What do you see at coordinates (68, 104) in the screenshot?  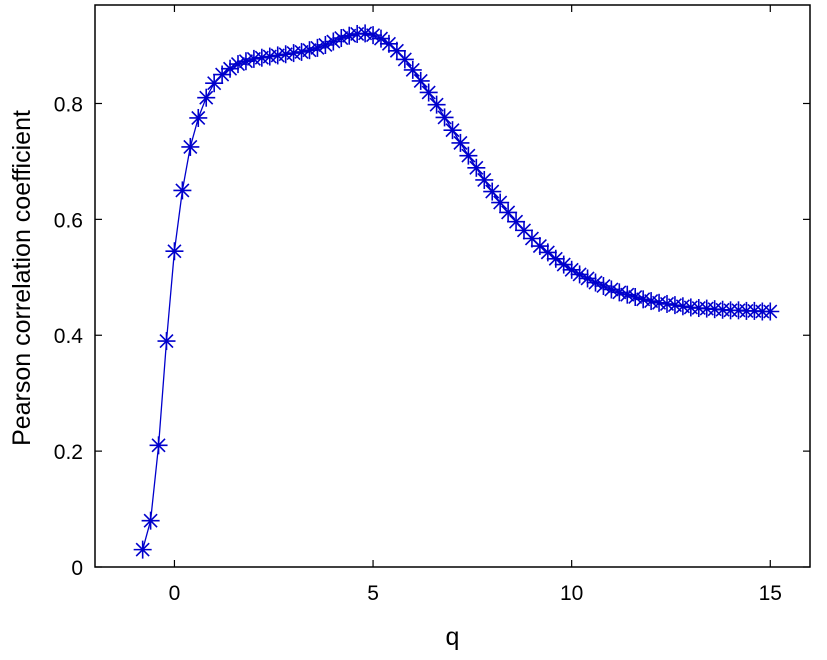 I see `y-tick-label: 0.8` at bounding box center [68, 104].